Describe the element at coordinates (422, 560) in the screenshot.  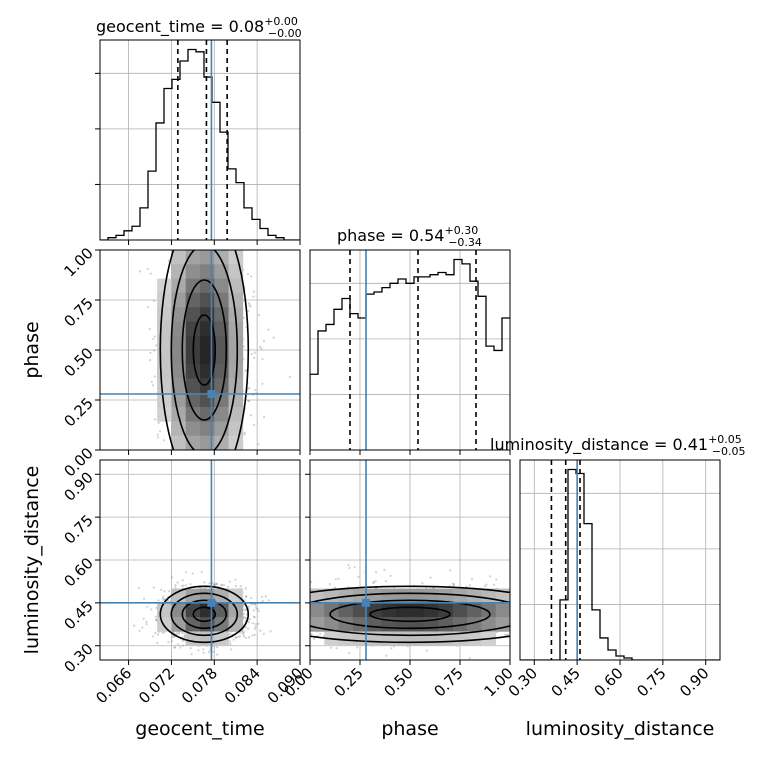
I see `panel-content` at that location.